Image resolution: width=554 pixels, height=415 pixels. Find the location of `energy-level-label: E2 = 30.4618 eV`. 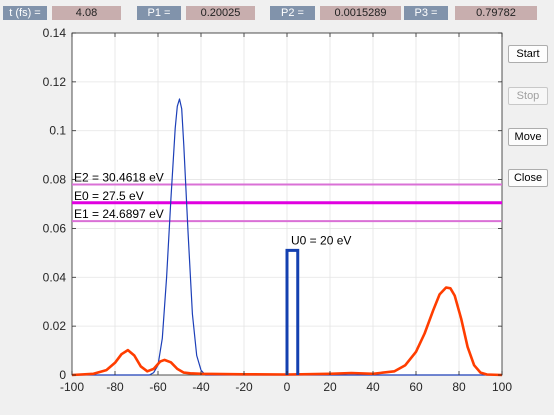

energy-level-label: E2 = 30.4618 eV is located at coordinates (119, 177).